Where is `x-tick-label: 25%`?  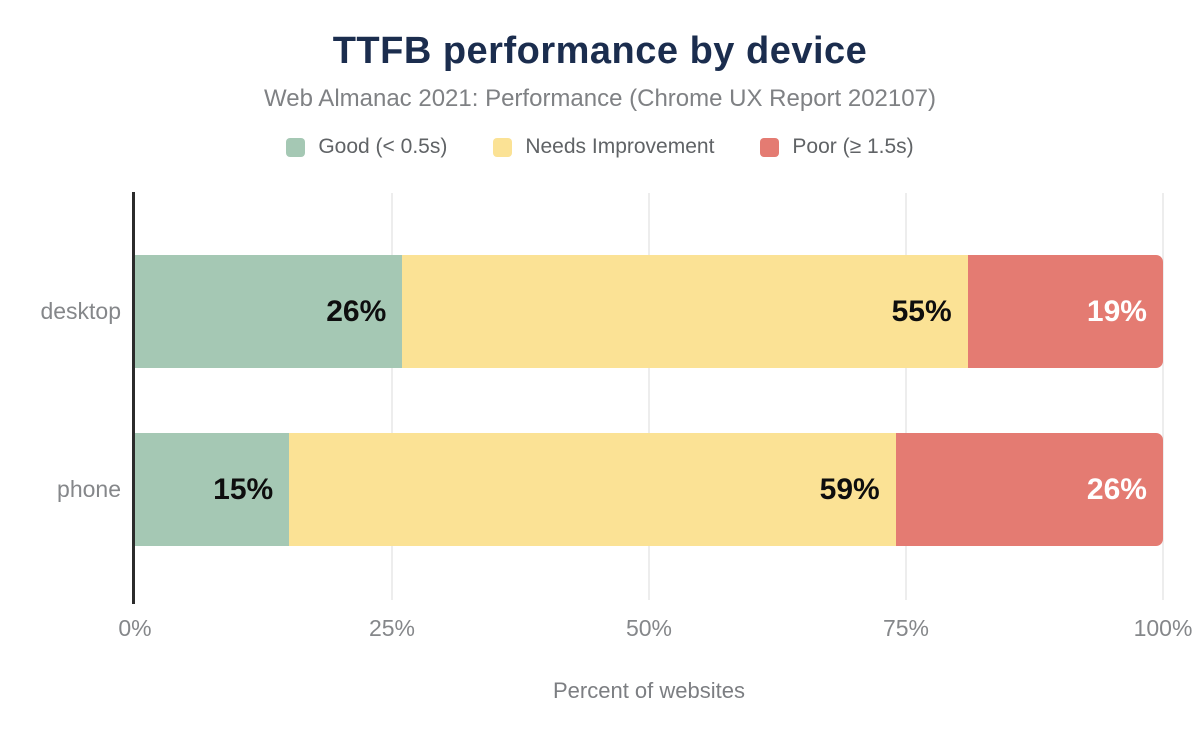
x-tick-label: 25% is located at coordinates (392, 628).